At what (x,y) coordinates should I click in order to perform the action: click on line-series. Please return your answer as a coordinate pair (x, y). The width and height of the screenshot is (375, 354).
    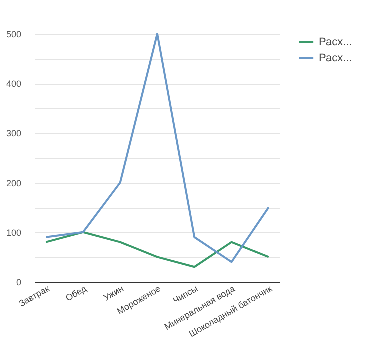
    Looking at the image, I should click on (157, 249).